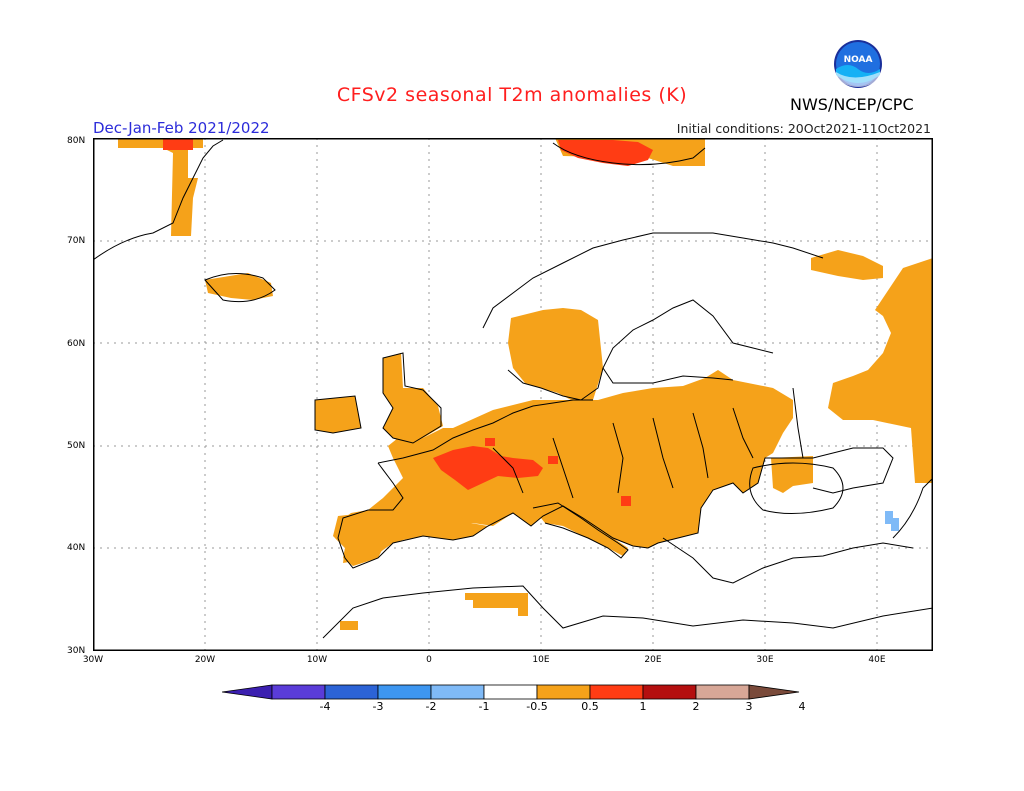  Describe the element at coordinates (537, 706) in the screenshot. I see `colorbar-label: -0.5` at that location.